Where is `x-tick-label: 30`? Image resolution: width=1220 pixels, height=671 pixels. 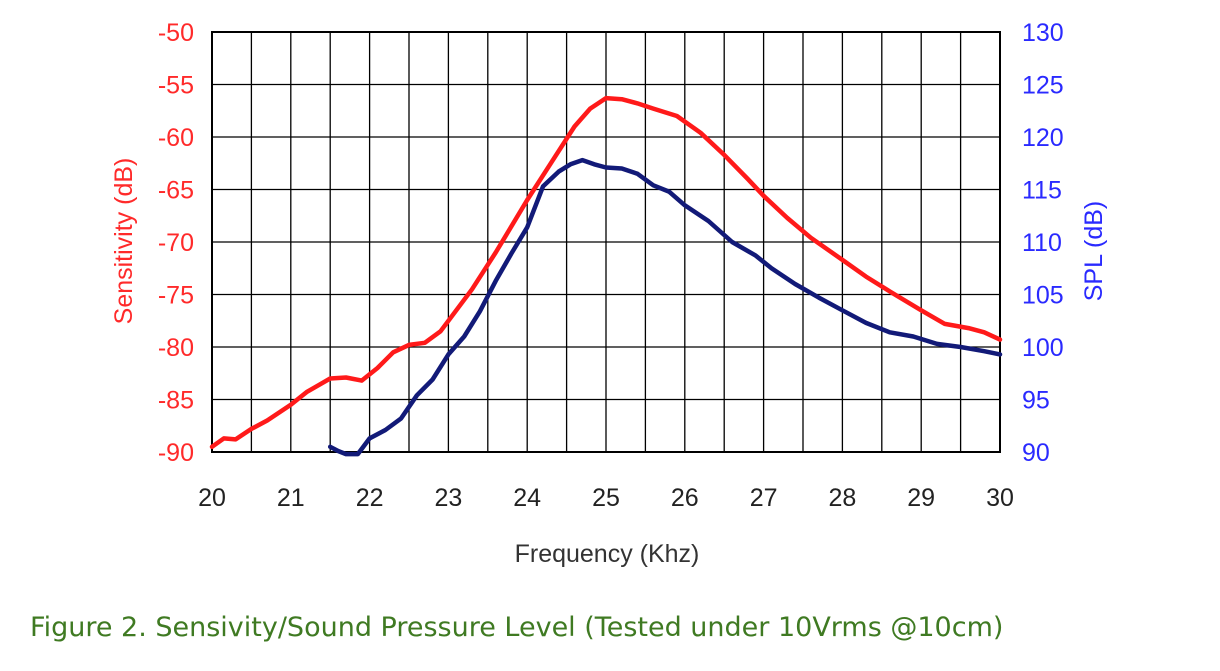
x-tick-label: 30 is located at coordinates (1000, 498).